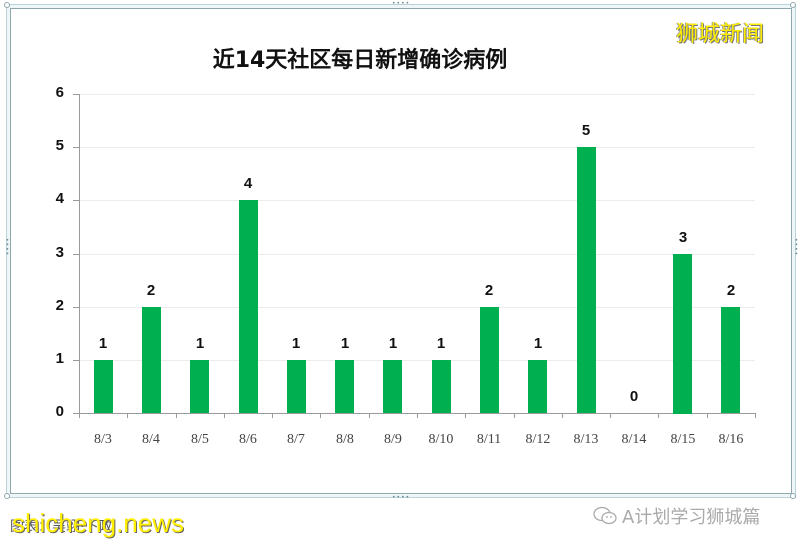 The height and width of the screenshot is (548, 800). What do you see at coordinates (489, 439) in the screenshot?
I see `x-tick-label: 8/11` at bounding box center [489, 439].